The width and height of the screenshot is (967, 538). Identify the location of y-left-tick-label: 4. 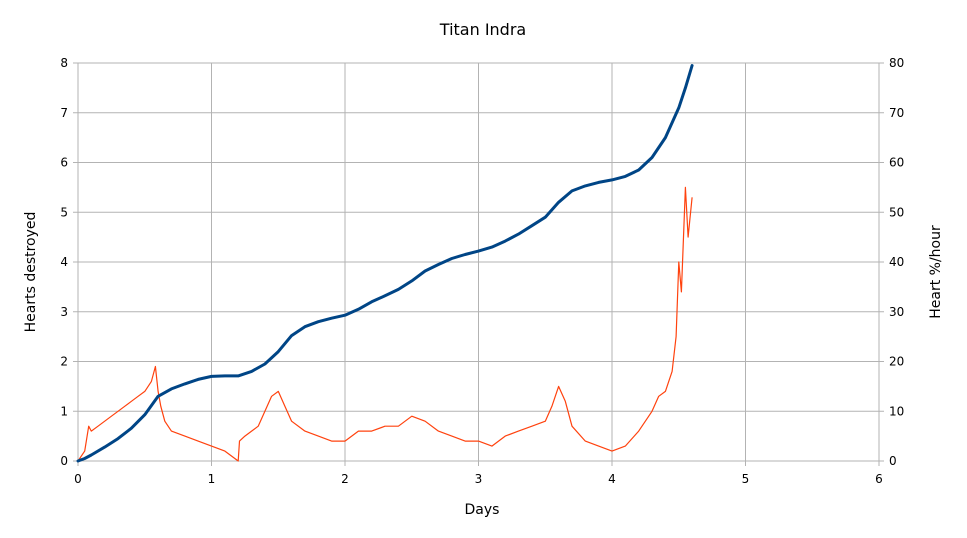
(64, 262).